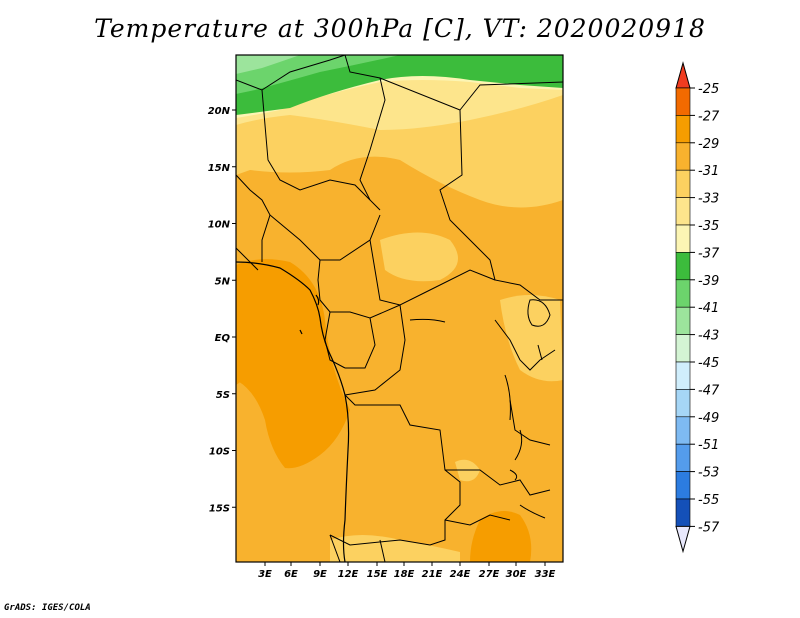 The image size is (800, 618). I want to click on field-band-m25-m27, so click(293, 364).